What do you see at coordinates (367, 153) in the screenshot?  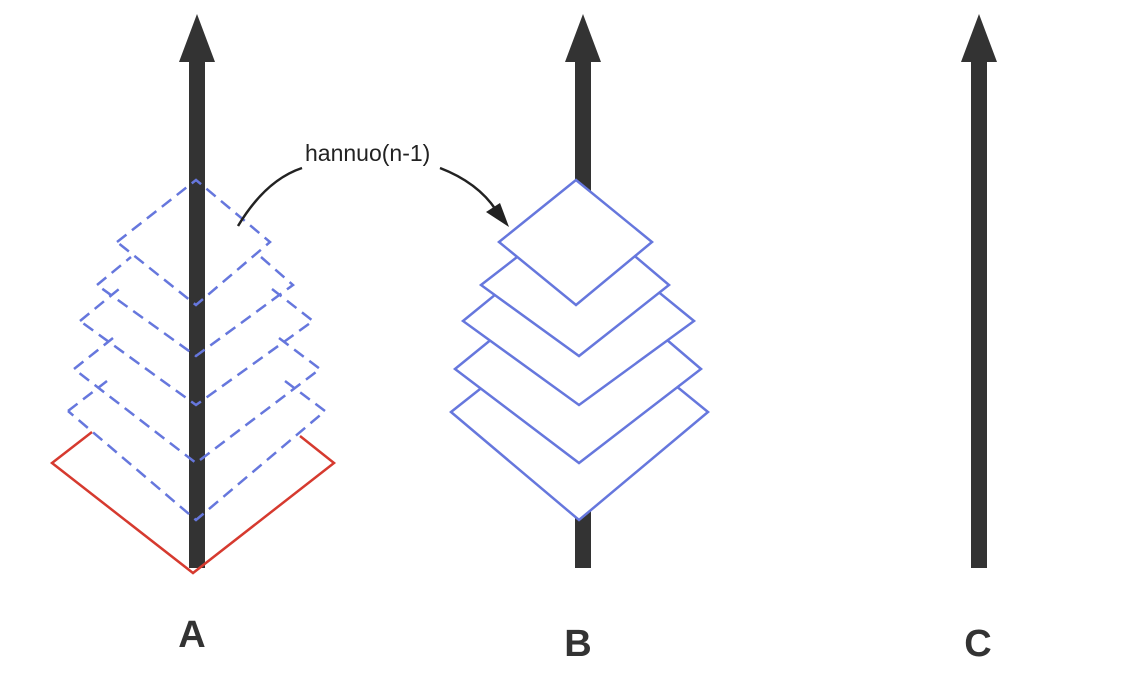 I see `move-arrow-label: hannuo(n-1)` at bounding box center [367, 153].